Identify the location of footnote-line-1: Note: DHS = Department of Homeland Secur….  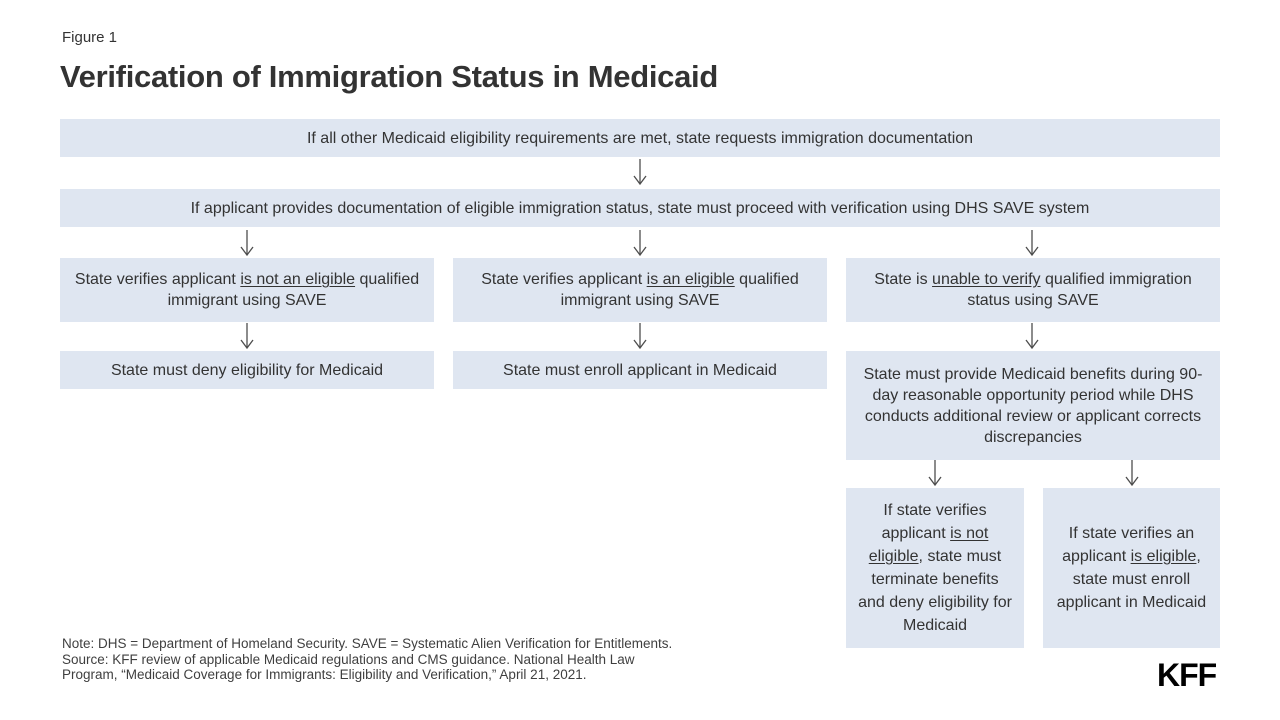
(367, 643).